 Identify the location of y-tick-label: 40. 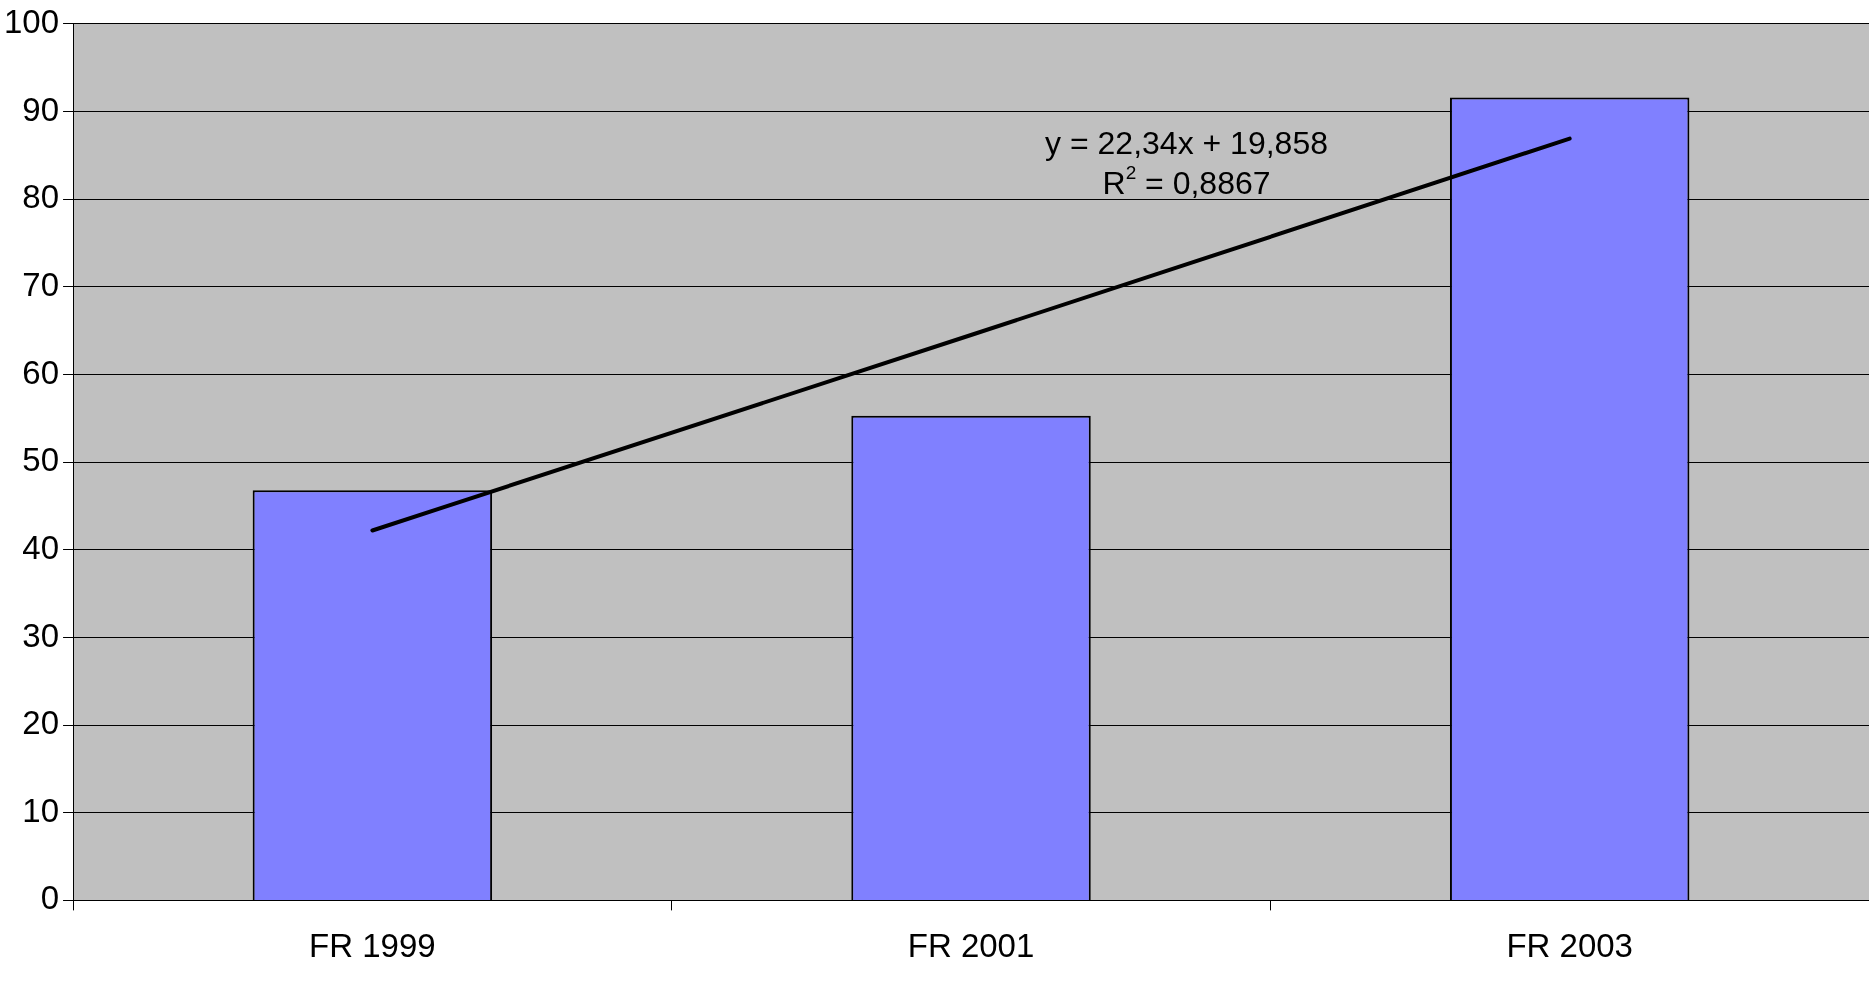
(41, 547).